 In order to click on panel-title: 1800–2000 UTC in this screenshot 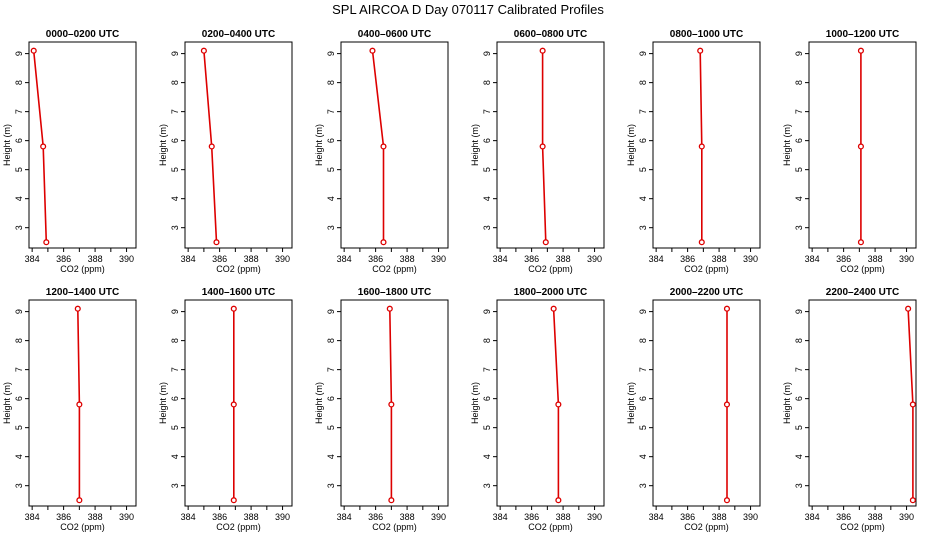, I will do `click(550, 292)`.